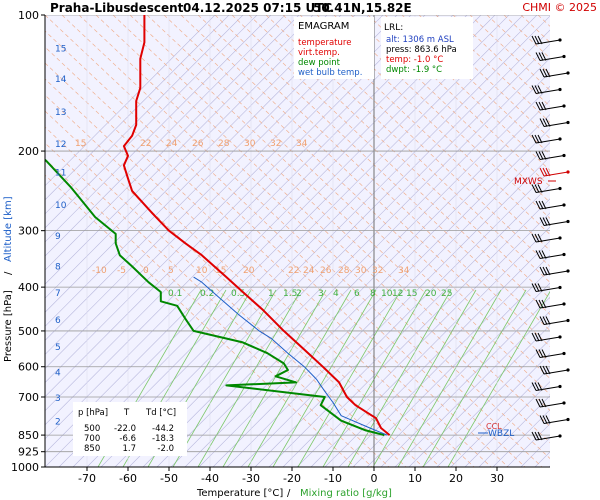 The width and height of the screenshot is (600, 500). Describe the element at coordinates (160, 413) in the screenshot. I see `table-header-td: Td [°C]` at that location.